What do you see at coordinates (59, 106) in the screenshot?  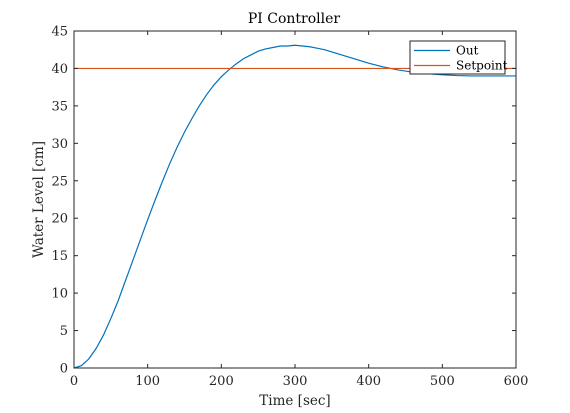 I see `y-tick-label: 35` at bounding box center [59, 106].